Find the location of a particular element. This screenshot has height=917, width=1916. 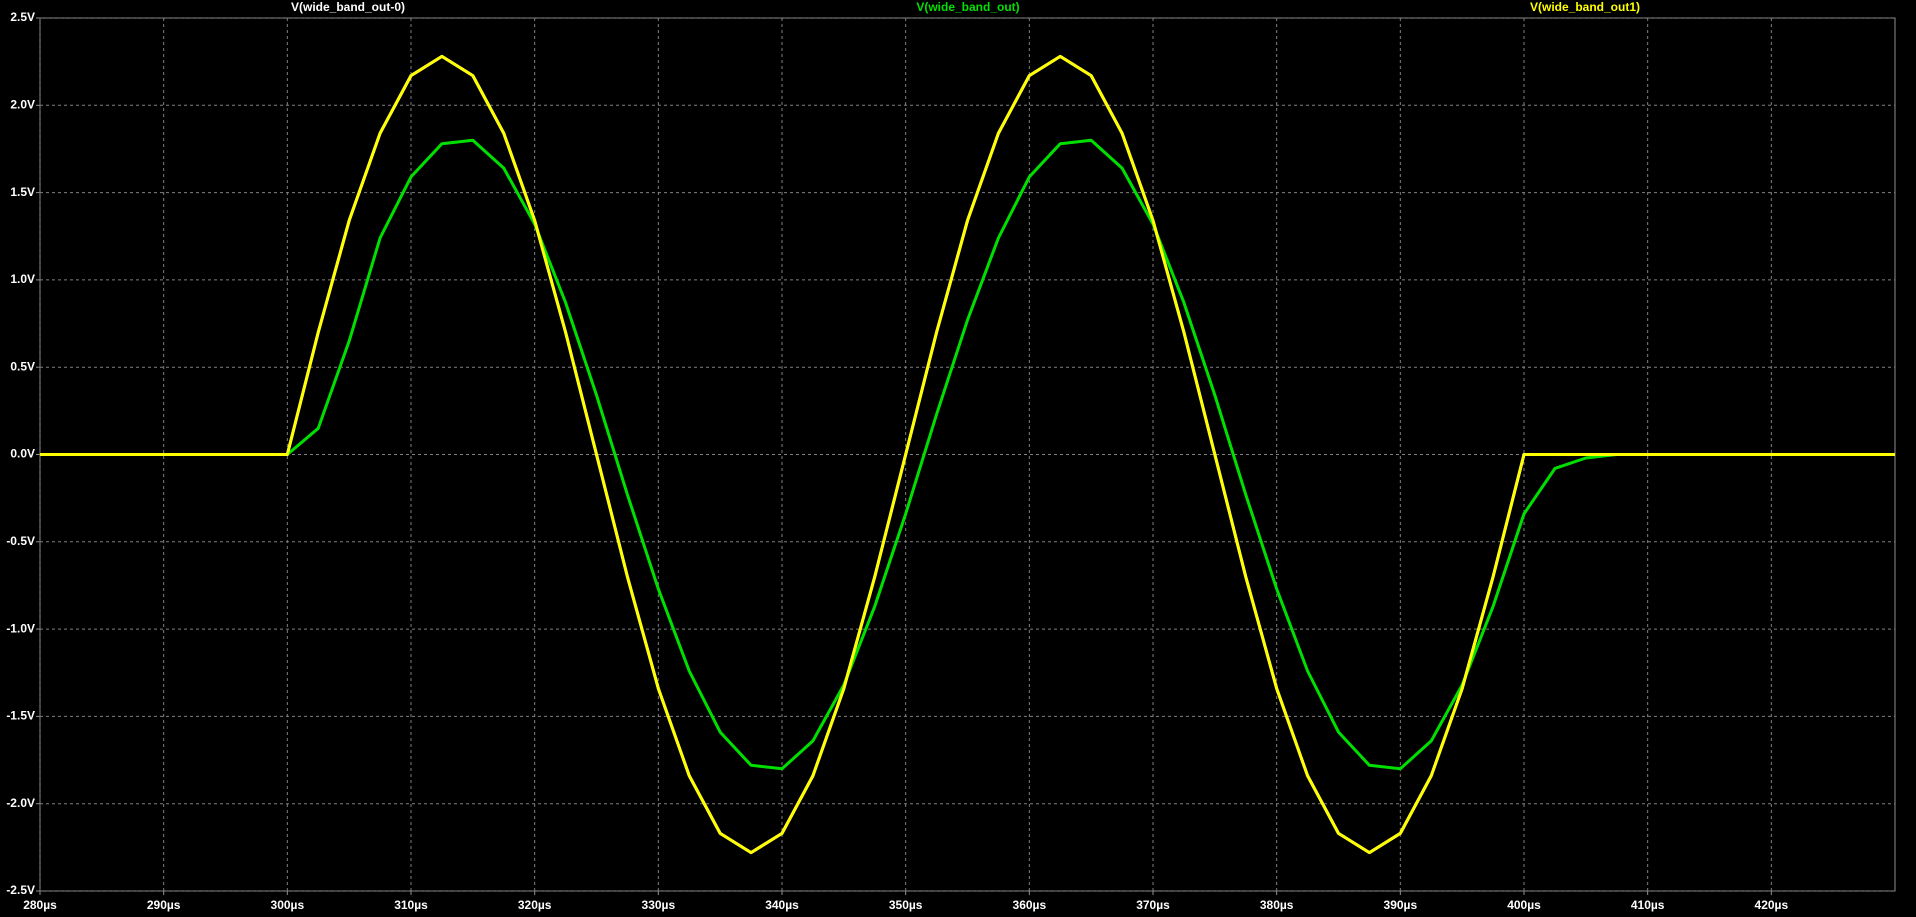

x-tick-label: 420µs is located at coordinates (1772, 905).